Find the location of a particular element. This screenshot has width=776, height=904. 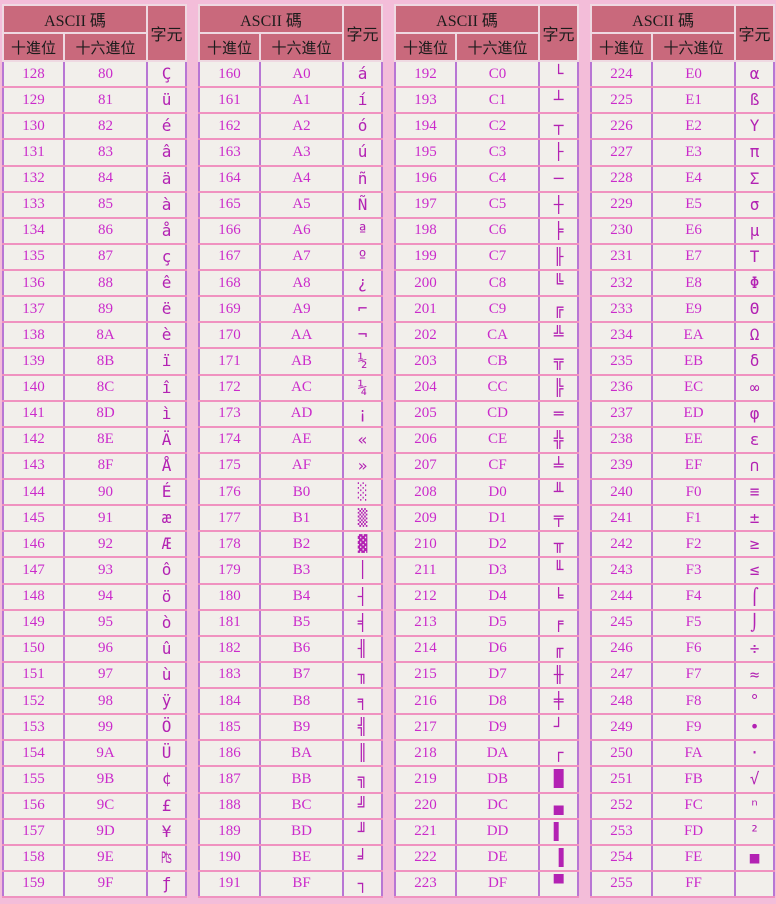

hex-cell: E3 is located at coordinates (694, 152).